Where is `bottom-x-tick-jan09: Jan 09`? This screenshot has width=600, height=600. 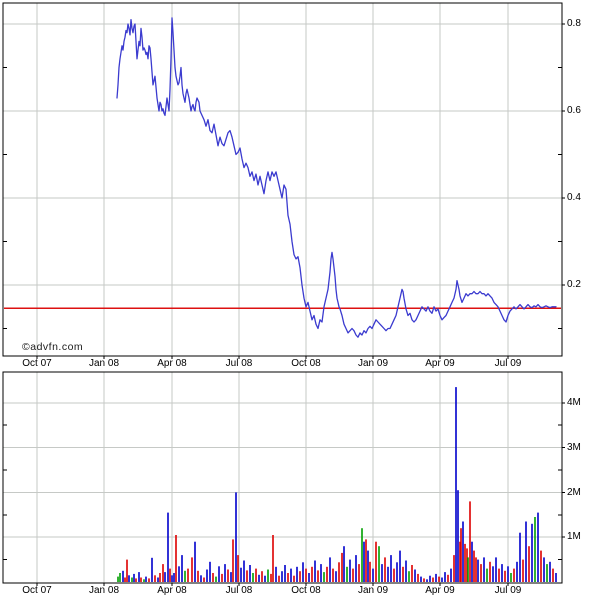 bottom-x-tick-jan09: Jan 09 is located at coordinates (373, 590).